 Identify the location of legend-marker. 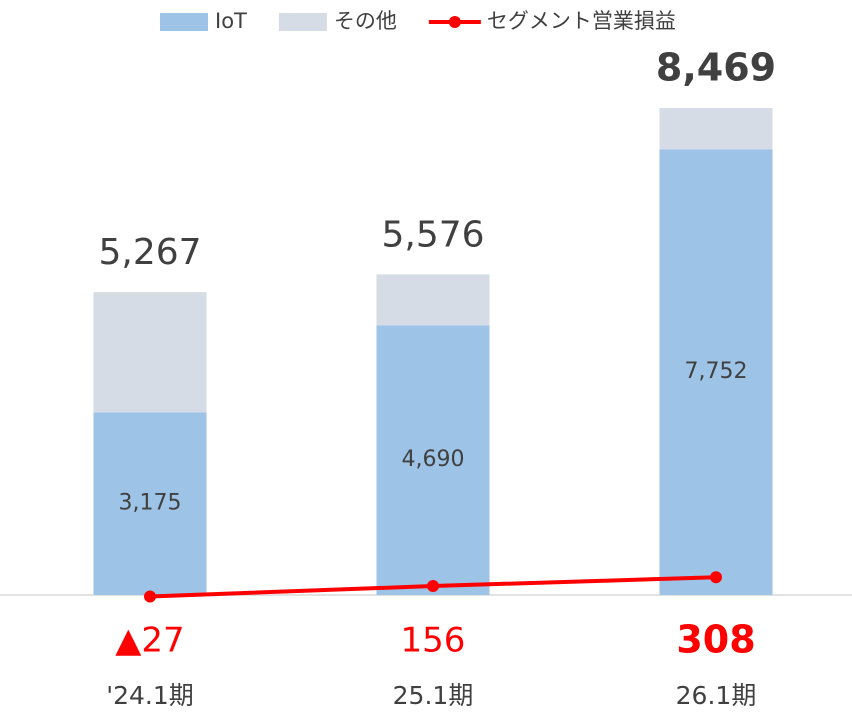
(454, 22).